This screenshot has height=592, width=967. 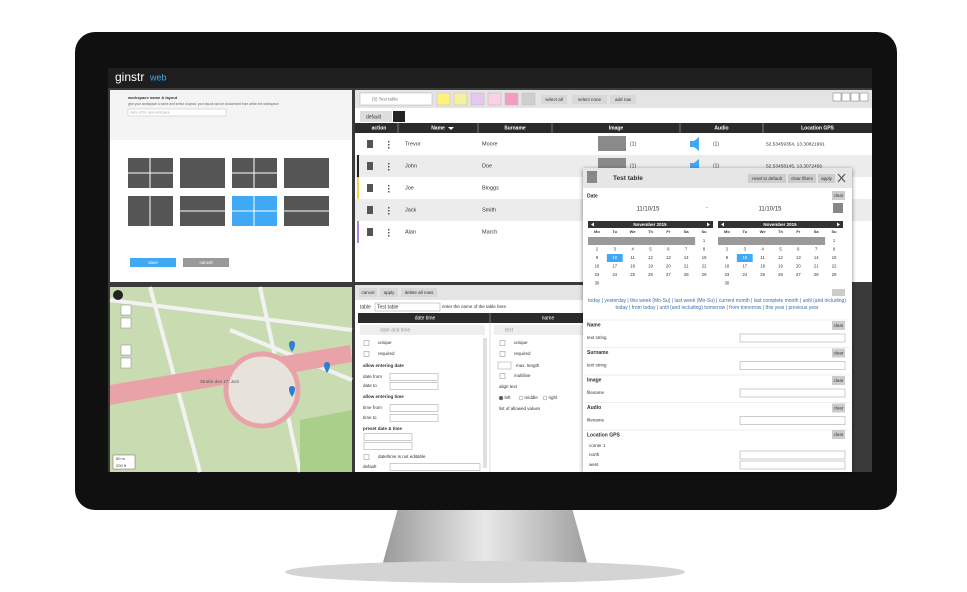 I want to click on tab, so click(x=376, y=116).